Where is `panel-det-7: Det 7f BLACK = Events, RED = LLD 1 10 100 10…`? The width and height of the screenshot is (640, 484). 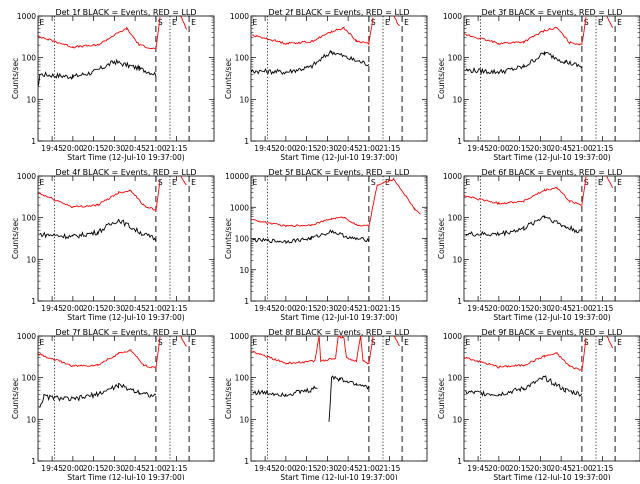
panel-det-7: Det 7f BLACK = Events, RED = LLD 1 10 100 10… is located at coordinates (113, 405).